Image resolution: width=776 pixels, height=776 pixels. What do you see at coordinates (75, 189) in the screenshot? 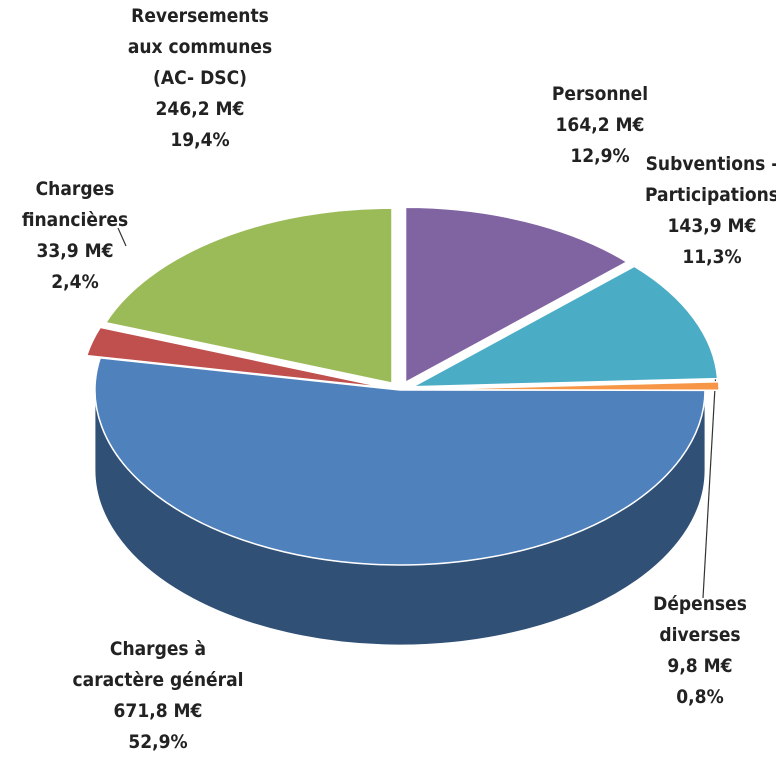
I see `label-line: Charges` at bounding box center [75, 189].